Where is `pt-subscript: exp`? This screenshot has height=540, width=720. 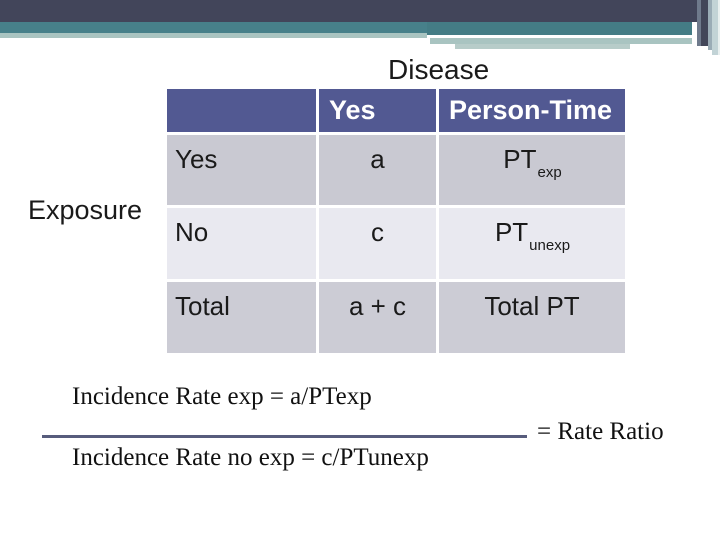 pt-subscript: exp is located at coordinates (549, 173).